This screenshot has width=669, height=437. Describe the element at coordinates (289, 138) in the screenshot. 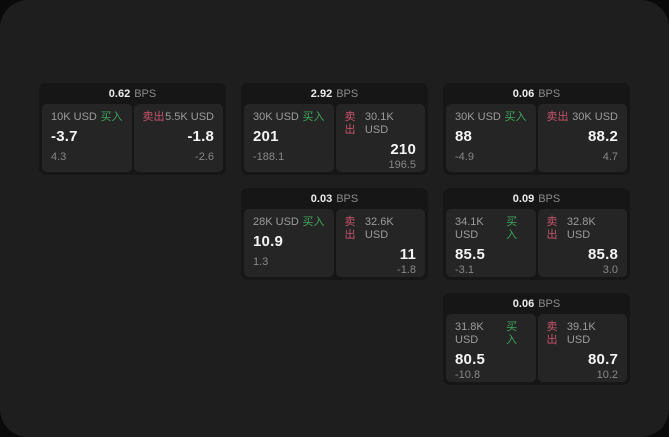

I see `buy-panel: 30K USD 买入 201 -188.1` at that location.